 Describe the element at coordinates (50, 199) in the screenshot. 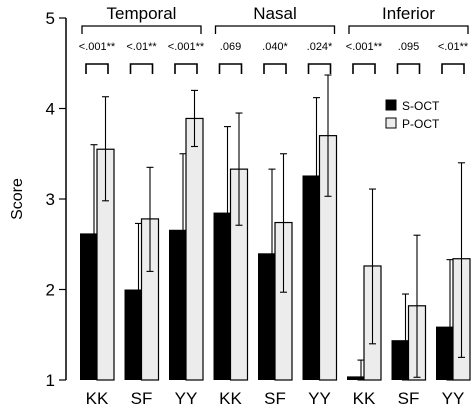

I see `y-tick-label: 3` at that location.